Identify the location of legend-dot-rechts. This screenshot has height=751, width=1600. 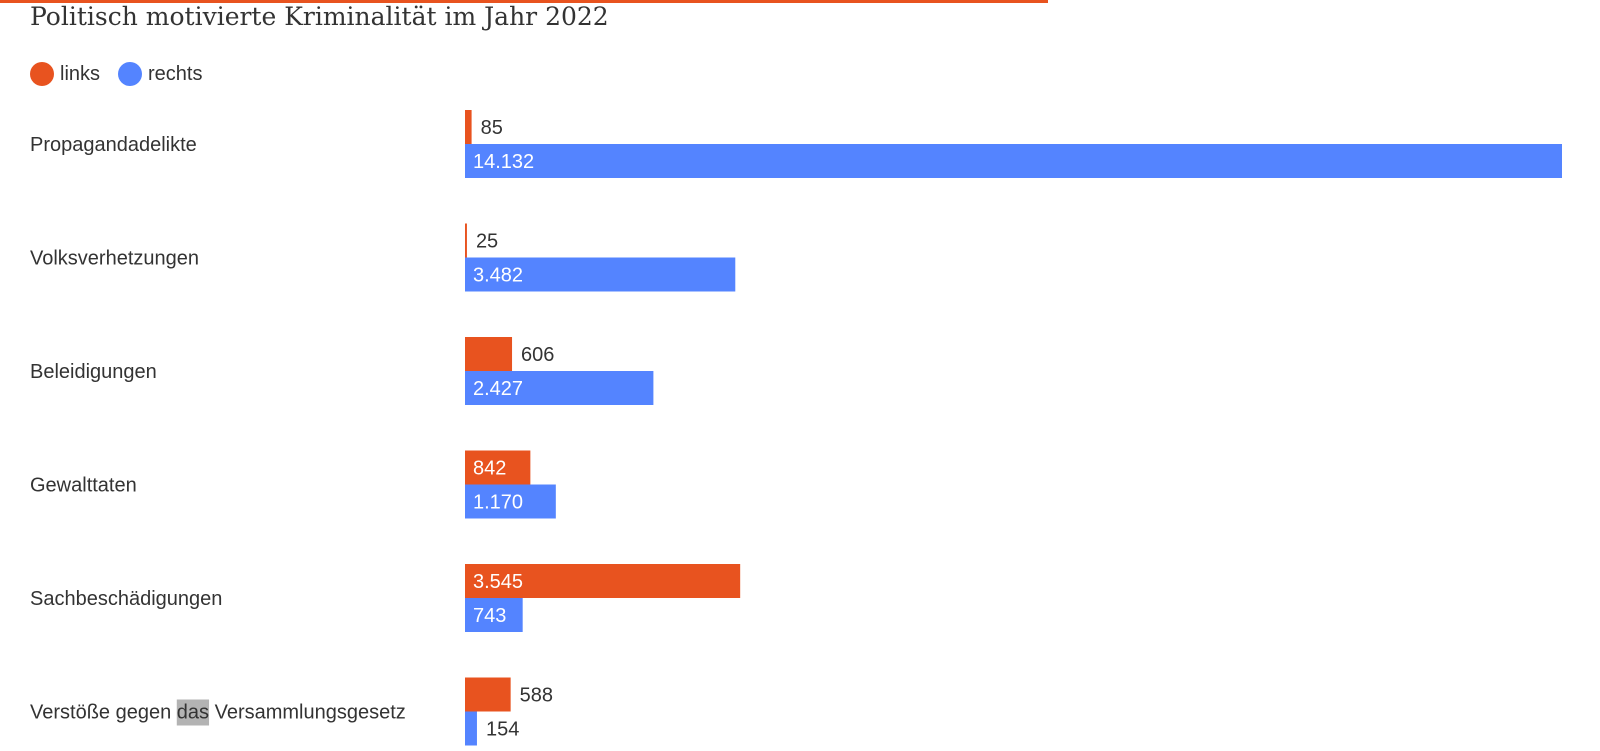
(130, 74).